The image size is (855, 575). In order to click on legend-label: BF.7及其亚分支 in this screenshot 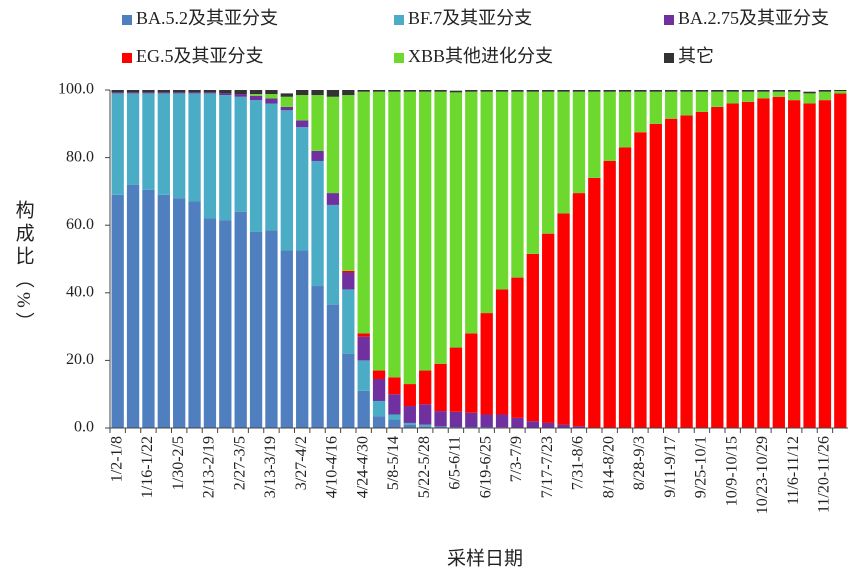, I will do `click(470, 18)`.